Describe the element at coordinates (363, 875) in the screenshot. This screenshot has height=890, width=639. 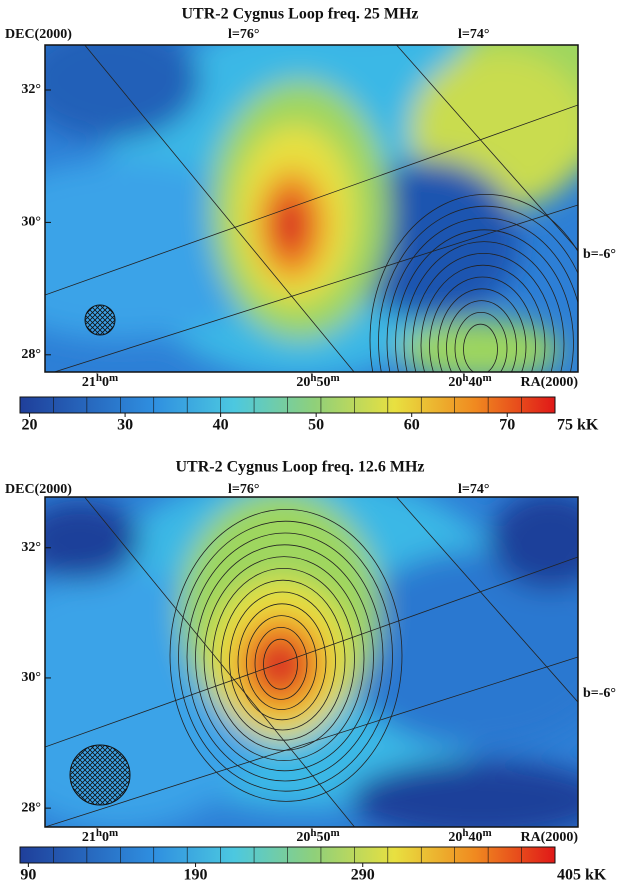
I see `colorbar-tick-label: 290` at that location.